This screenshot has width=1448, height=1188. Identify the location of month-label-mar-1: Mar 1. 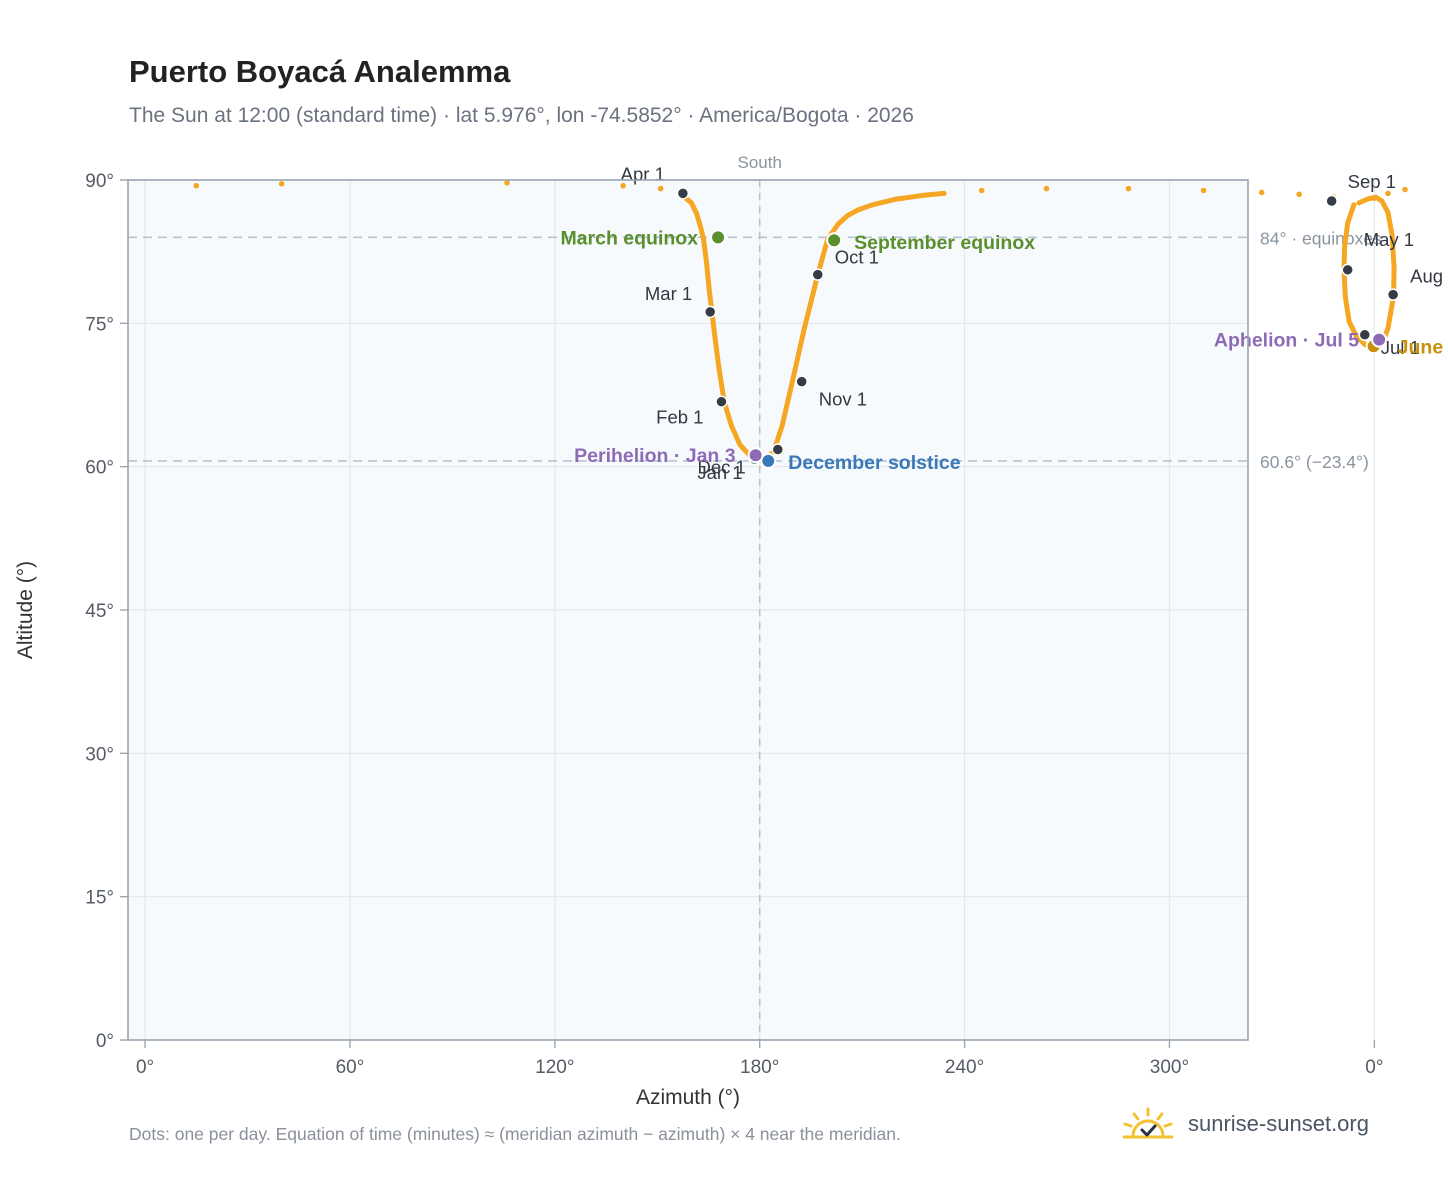
(668, 293).